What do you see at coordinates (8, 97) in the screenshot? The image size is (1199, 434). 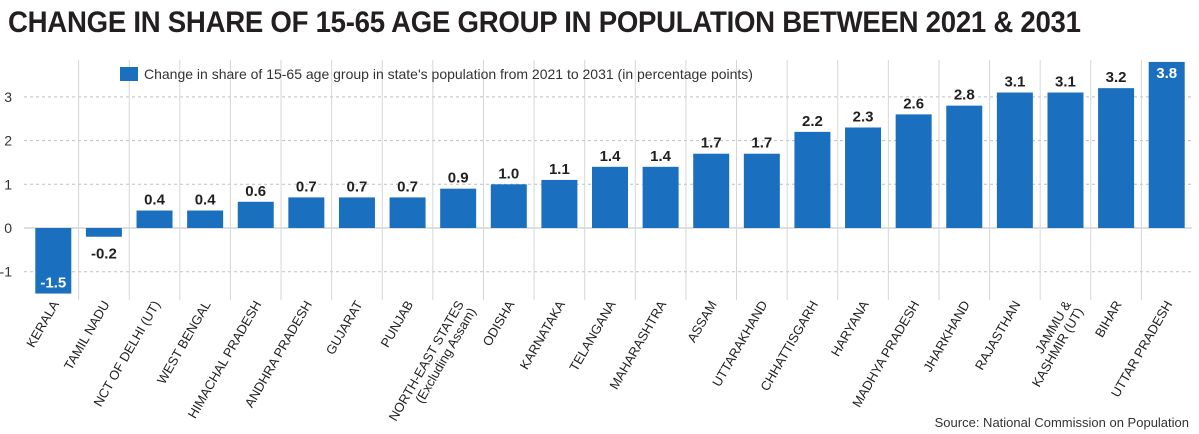 I see `y-tick-label: 3` at bounding box center [8, 97].